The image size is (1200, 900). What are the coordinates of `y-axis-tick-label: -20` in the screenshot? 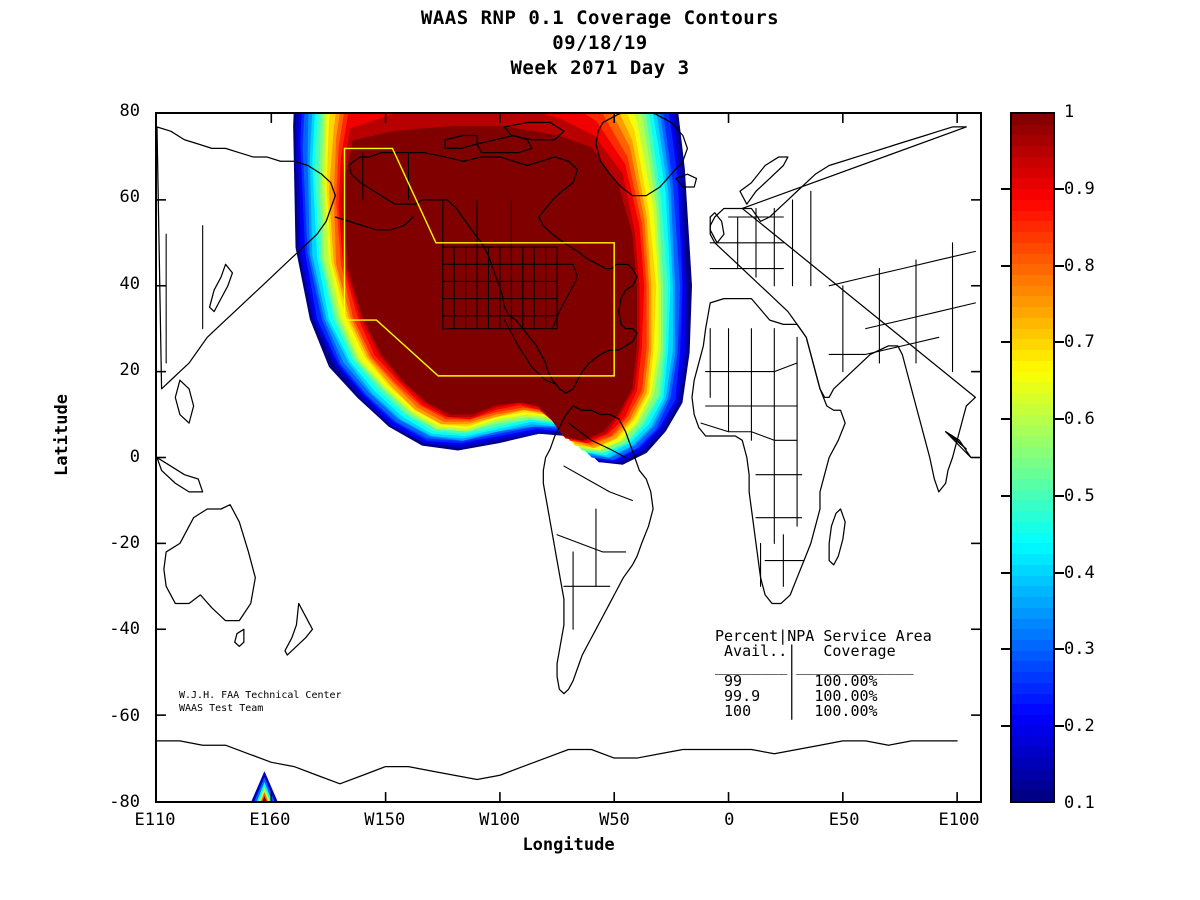 It's located at (124, 542).